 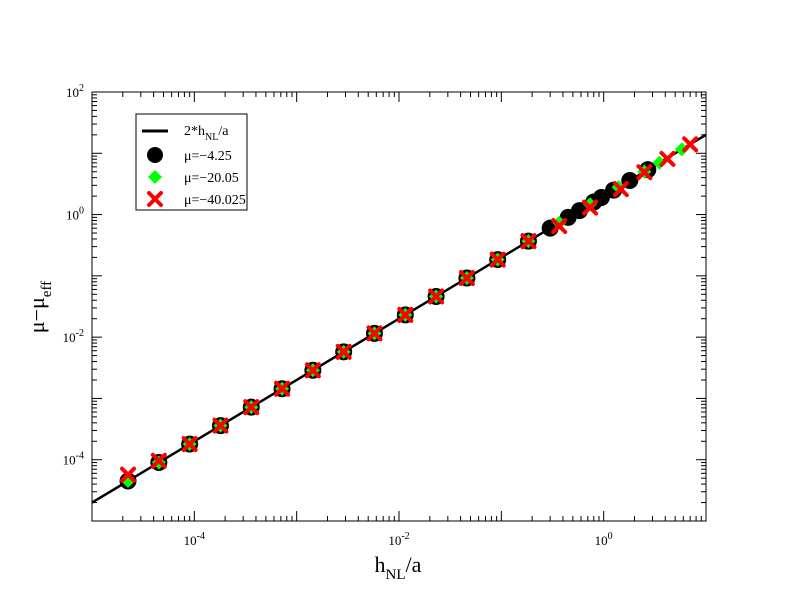 I want to click on legend-entry-0: 2*hNL/a, so click(x=206, y=133).